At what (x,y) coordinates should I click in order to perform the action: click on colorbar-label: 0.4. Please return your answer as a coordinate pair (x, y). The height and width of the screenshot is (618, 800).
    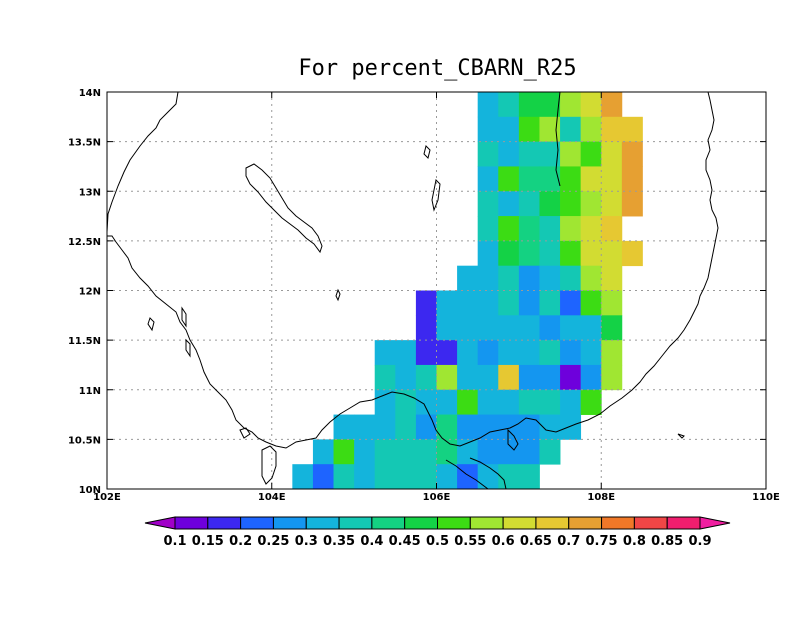
    Looking at the image, I should click on (371, 541).